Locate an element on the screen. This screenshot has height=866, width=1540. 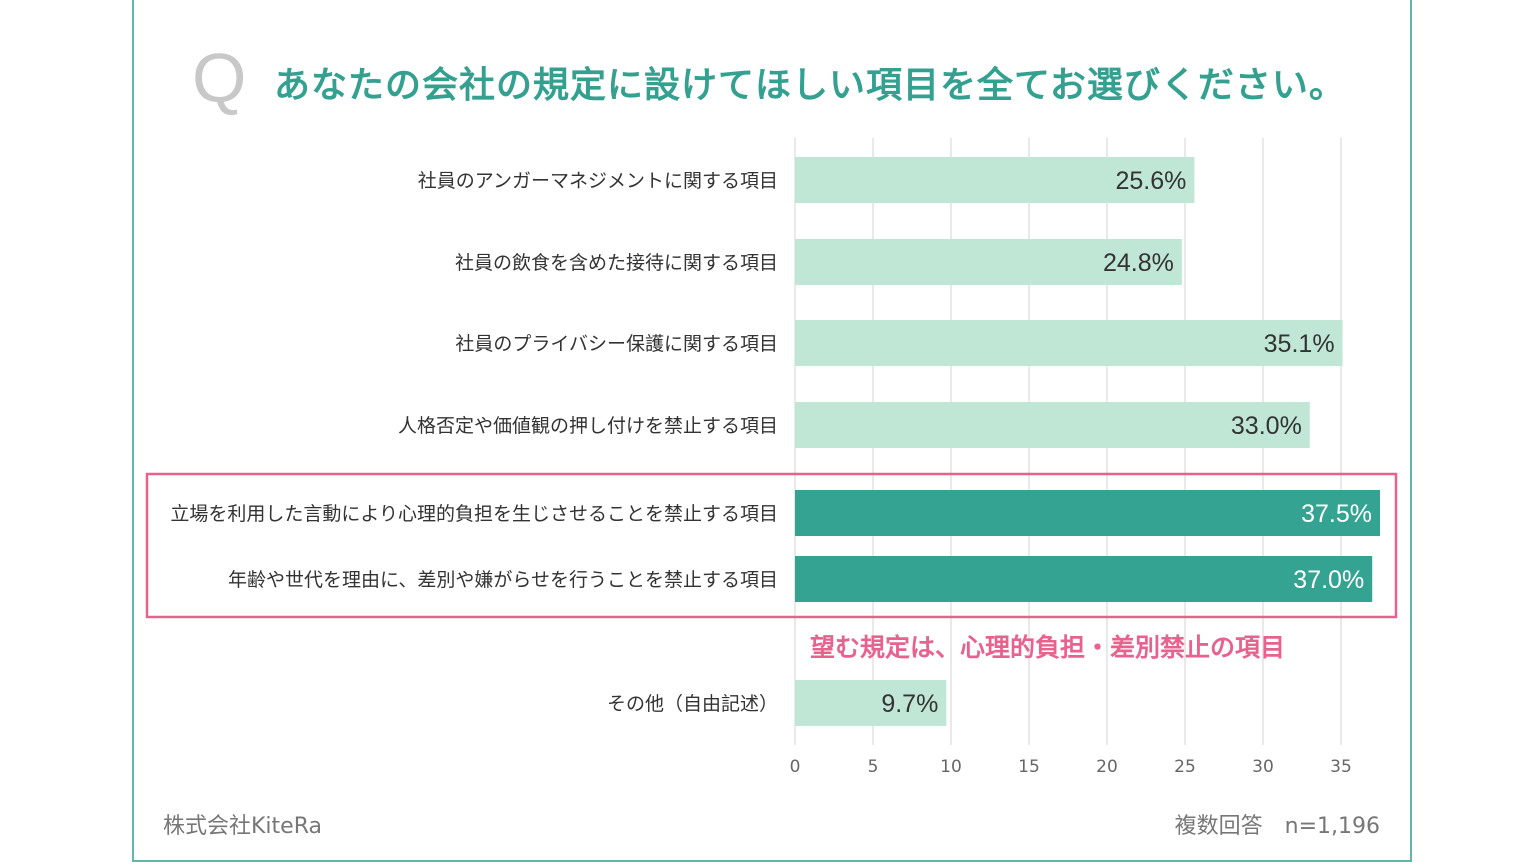
sample-note: 複数回答 n=1,196 is located at coordinates (1277, 826).